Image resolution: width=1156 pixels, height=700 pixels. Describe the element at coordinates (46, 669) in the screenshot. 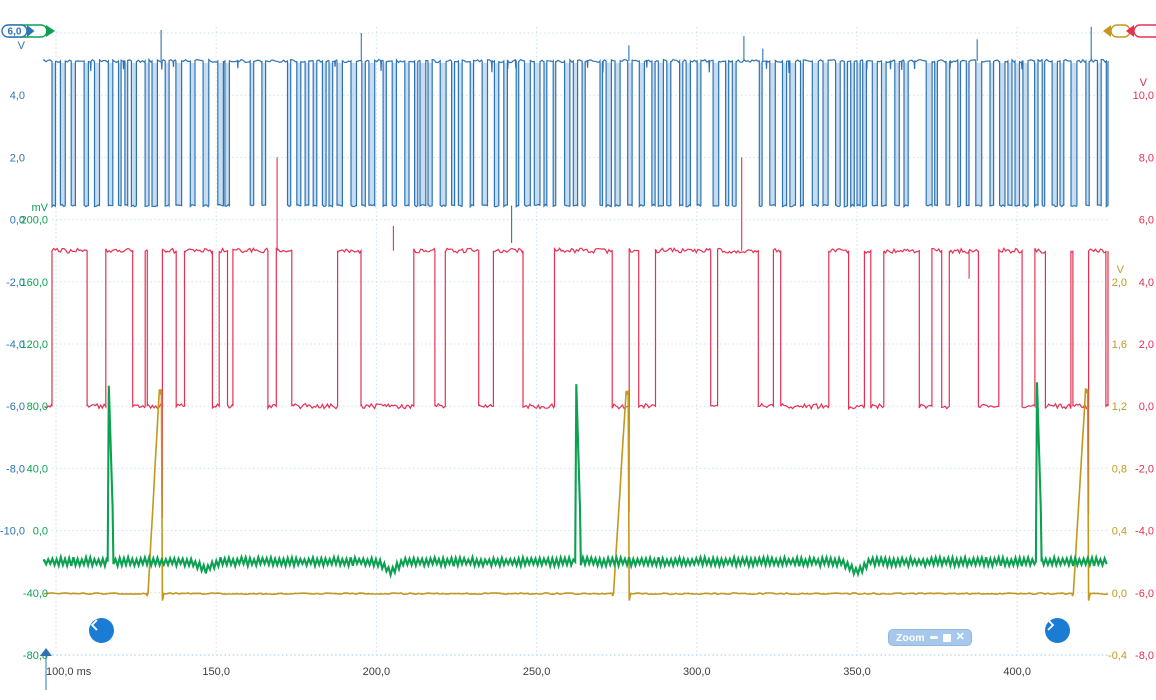

I see `trigger-marker` at that location.